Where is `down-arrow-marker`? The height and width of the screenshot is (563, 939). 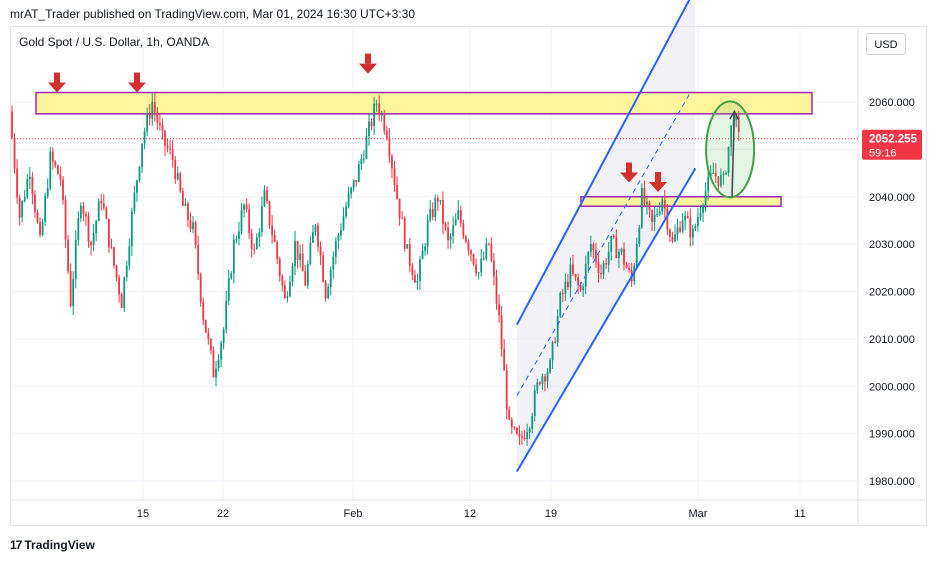
down-arrow-marker is located at coordinates (368, 63).